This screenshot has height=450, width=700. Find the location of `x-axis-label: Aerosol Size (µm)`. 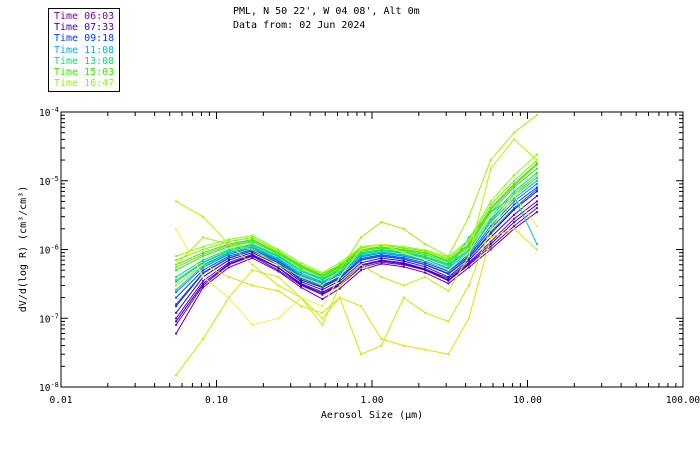

x-axis-label: Aerosol Size (µm) is located at coordinates (372, 415).